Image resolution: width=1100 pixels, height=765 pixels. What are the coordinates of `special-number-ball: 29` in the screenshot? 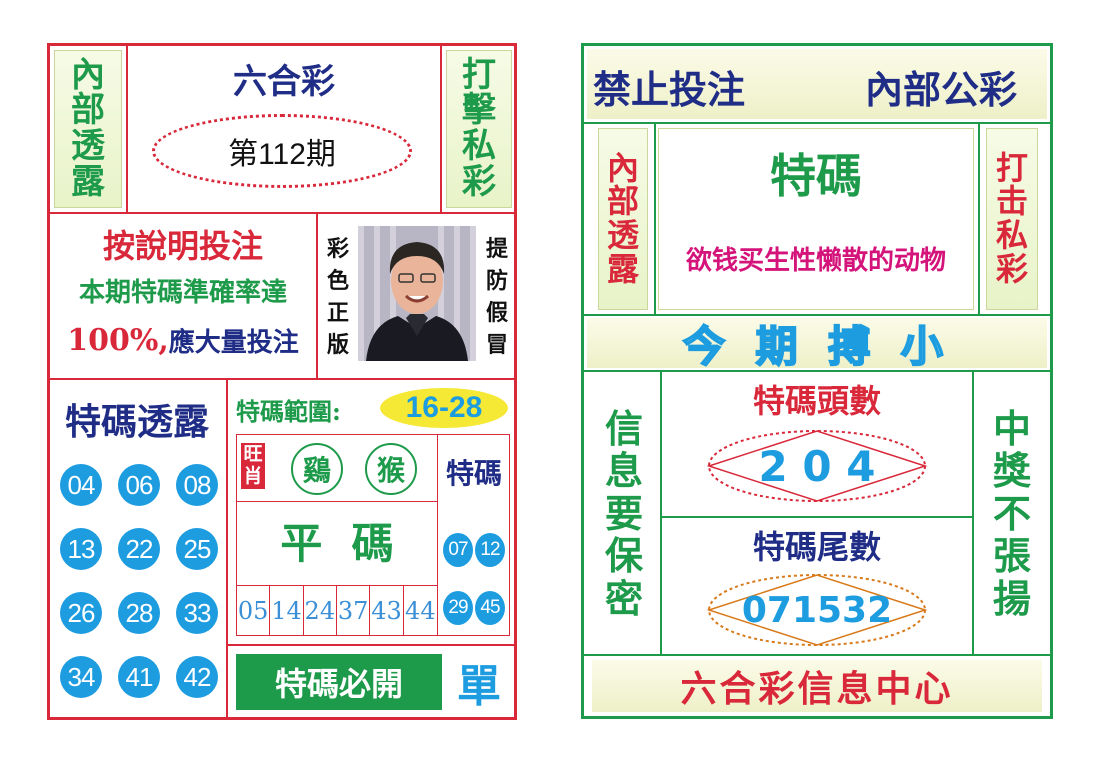 It's located at (458, 608).